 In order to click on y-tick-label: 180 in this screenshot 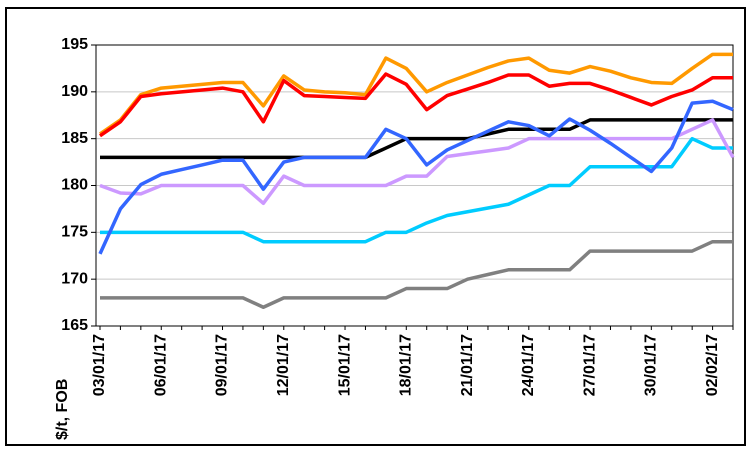, I will do `click(74, 185)`.